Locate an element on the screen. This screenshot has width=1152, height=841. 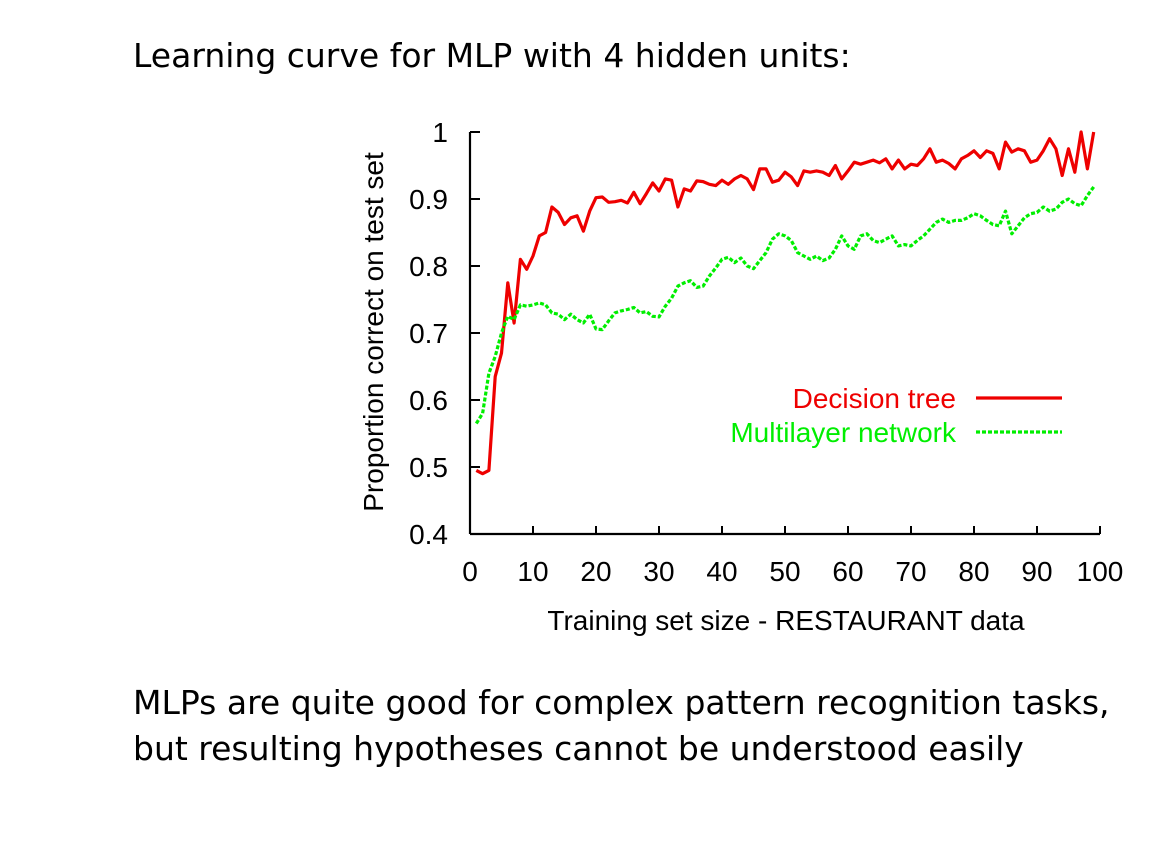
x-tick-label: 40 is located at coordinates (721, 571).